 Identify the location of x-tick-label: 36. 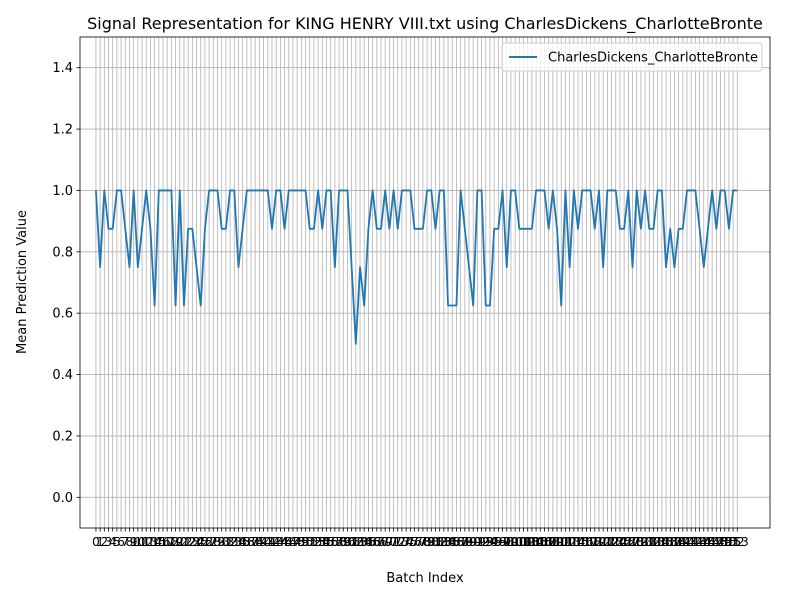
(246, 542).